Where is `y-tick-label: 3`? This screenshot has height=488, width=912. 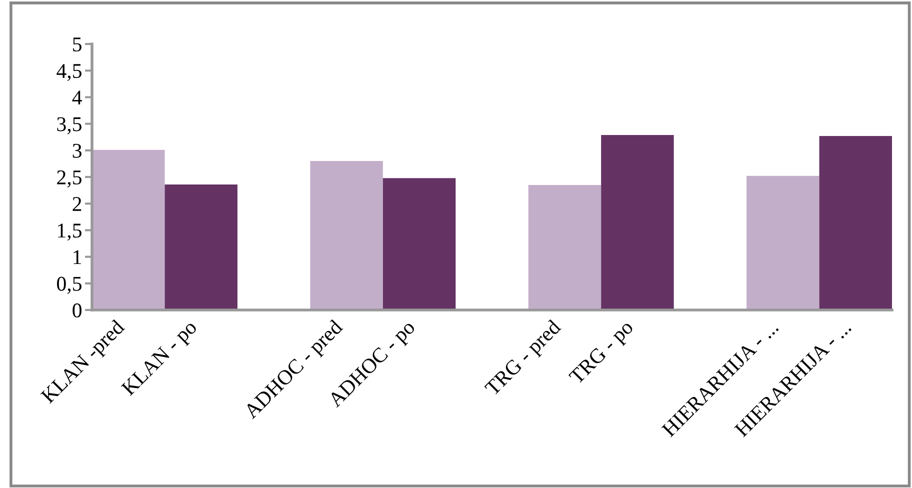
y-tick-label: 3 is located at coordinates (77, 151).